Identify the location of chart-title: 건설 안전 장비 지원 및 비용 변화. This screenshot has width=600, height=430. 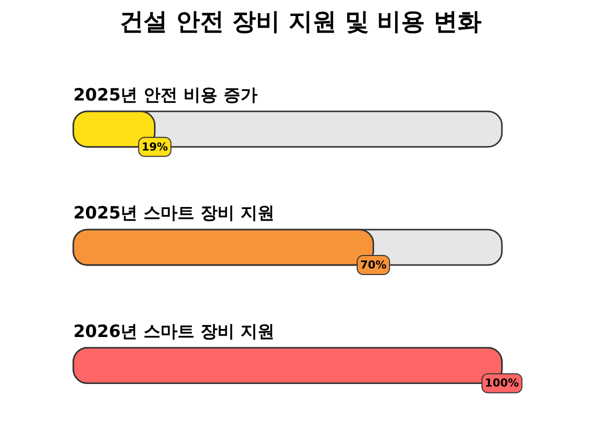
(300, 22).